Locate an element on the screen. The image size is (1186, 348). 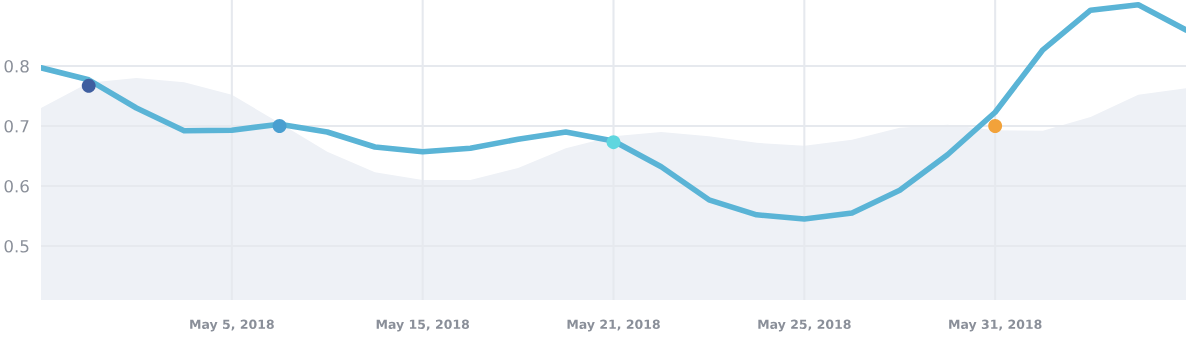
x-tick-label: May 31, 2018 is located at coordinates (995, 325).